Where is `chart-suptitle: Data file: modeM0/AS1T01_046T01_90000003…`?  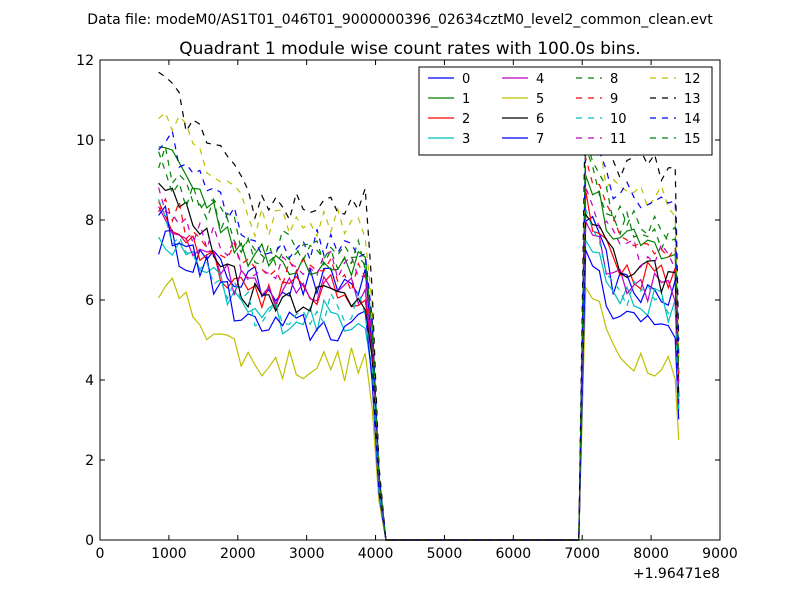
chart-suptitle: Data file: modeM0/AS1T01_046T01_90000003… is located at coordinates (400, 20).